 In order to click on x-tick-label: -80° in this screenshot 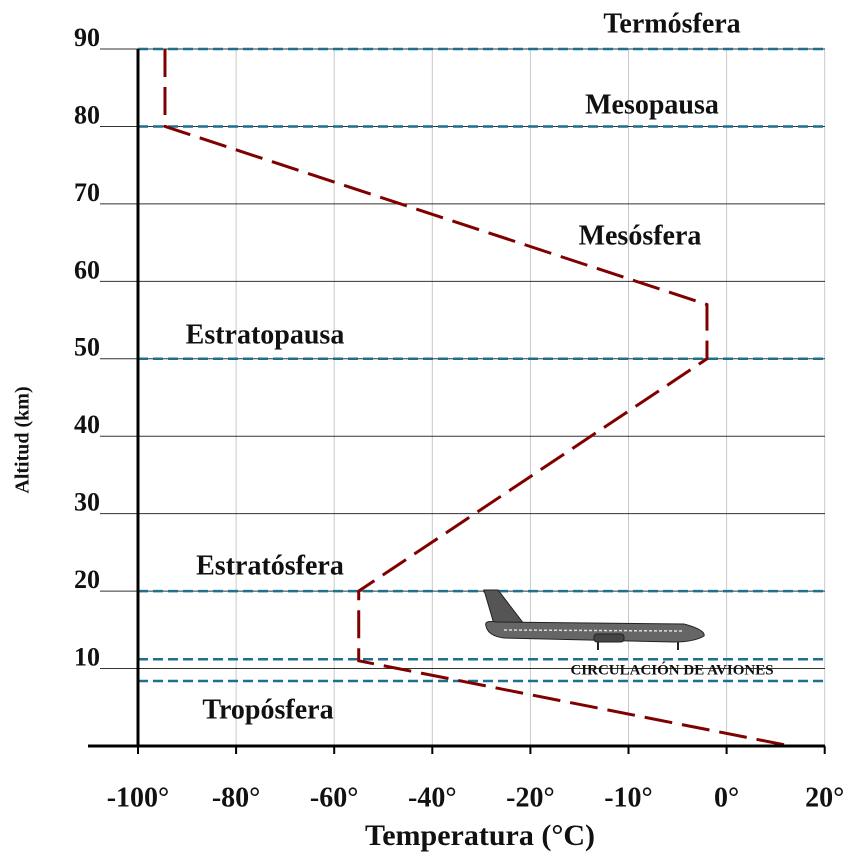, I will do `click(236, 797)`.